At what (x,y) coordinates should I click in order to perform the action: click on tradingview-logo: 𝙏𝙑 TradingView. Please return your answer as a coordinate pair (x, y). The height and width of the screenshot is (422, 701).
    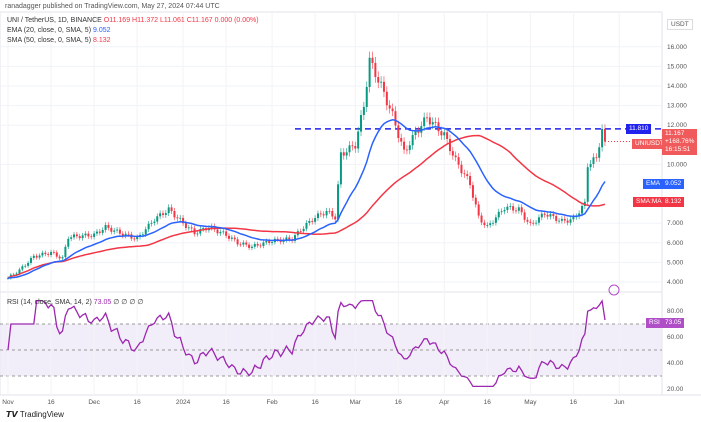
    Looking at the image, I should click on (35, 414).